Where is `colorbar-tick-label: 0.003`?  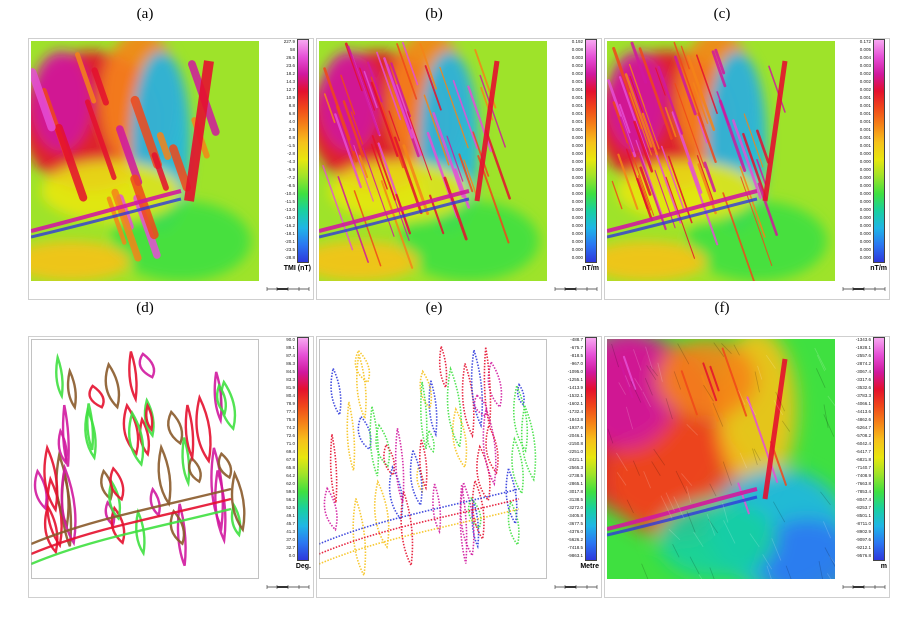
colorbar-tick-label: 0.003 is located at coordinates (577, 57).